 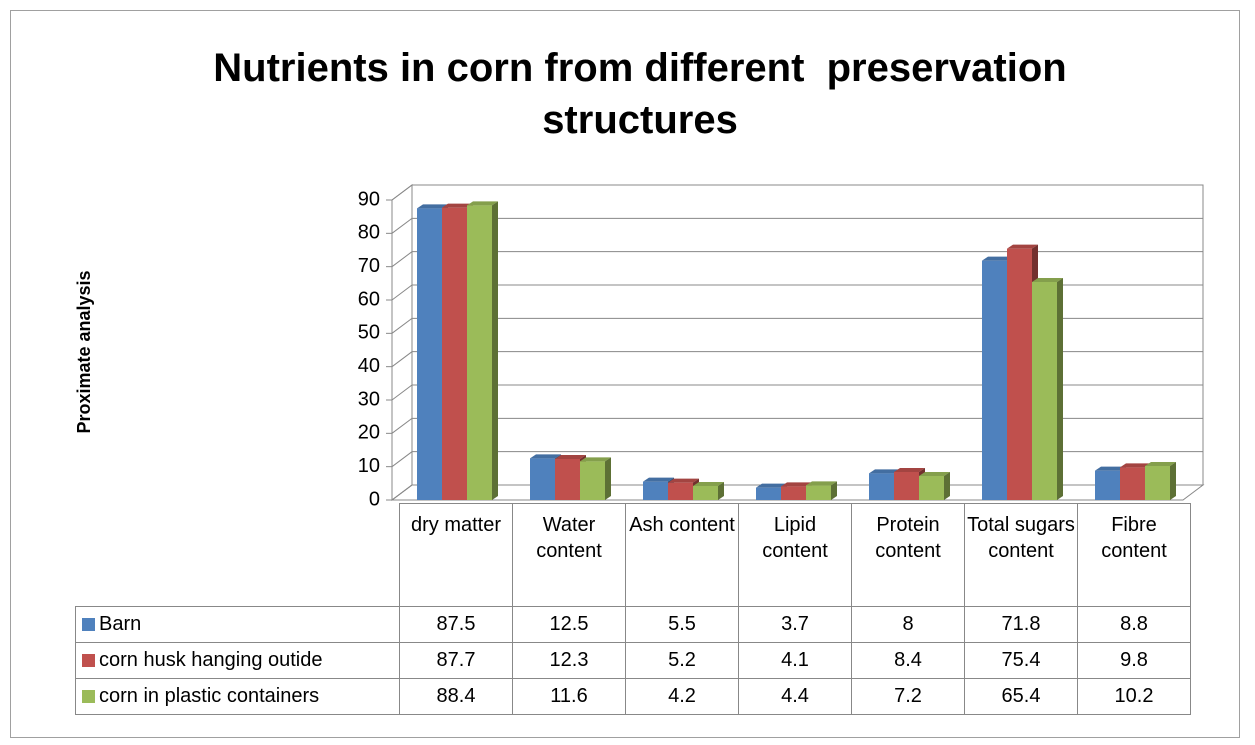 I want to click on table-value: 12.5, so click(x=569, y=624).